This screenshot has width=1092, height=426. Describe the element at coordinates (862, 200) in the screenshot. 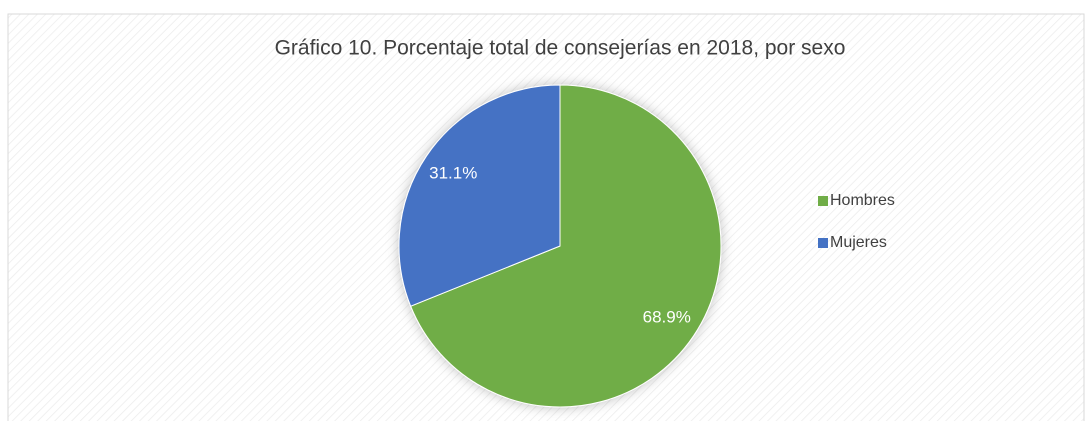

I see `legend-label: Hombres` at that location.